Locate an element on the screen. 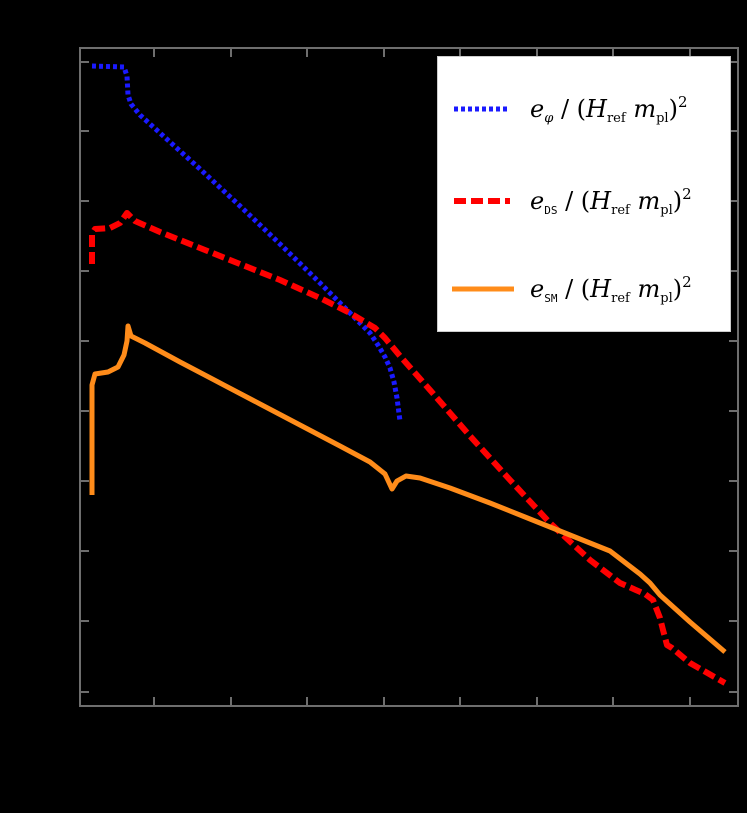 The image size is (747, 813). legend-label-e-sm: eSM / (Href mpl)2 is located at coordinates (611, 289).